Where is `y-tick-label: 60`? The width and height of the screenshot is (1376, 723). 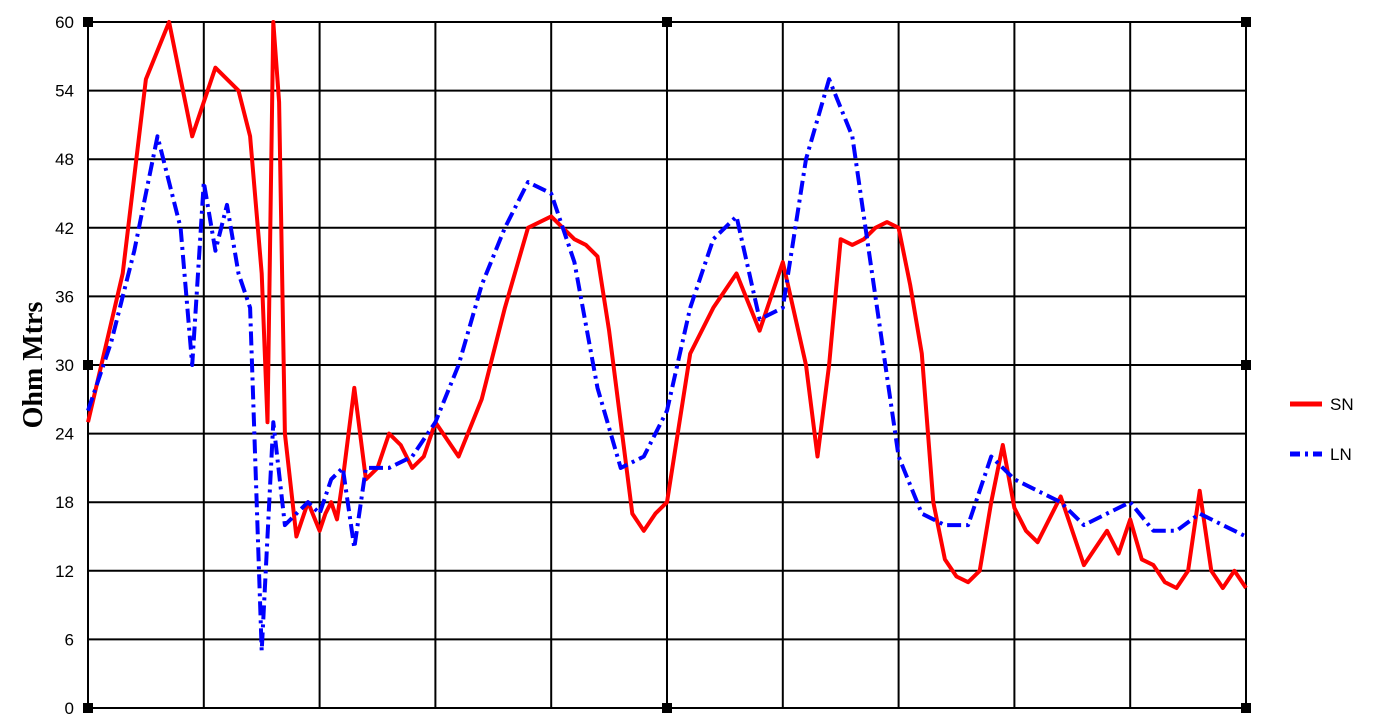 y-tick-label: 60 is located at coordinates (64, 22).